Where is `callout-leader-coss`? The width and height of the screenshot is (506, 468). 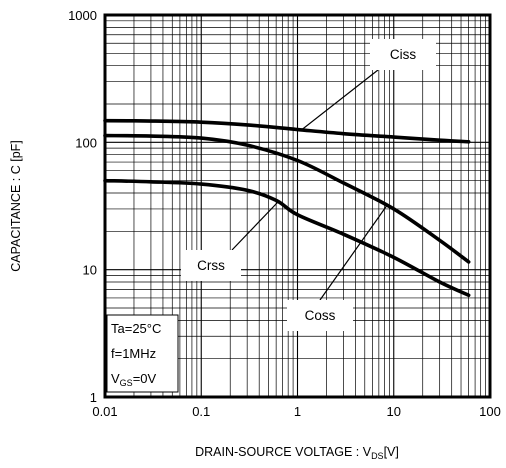 callout-leader-coss is located at coordinates (353, 253).